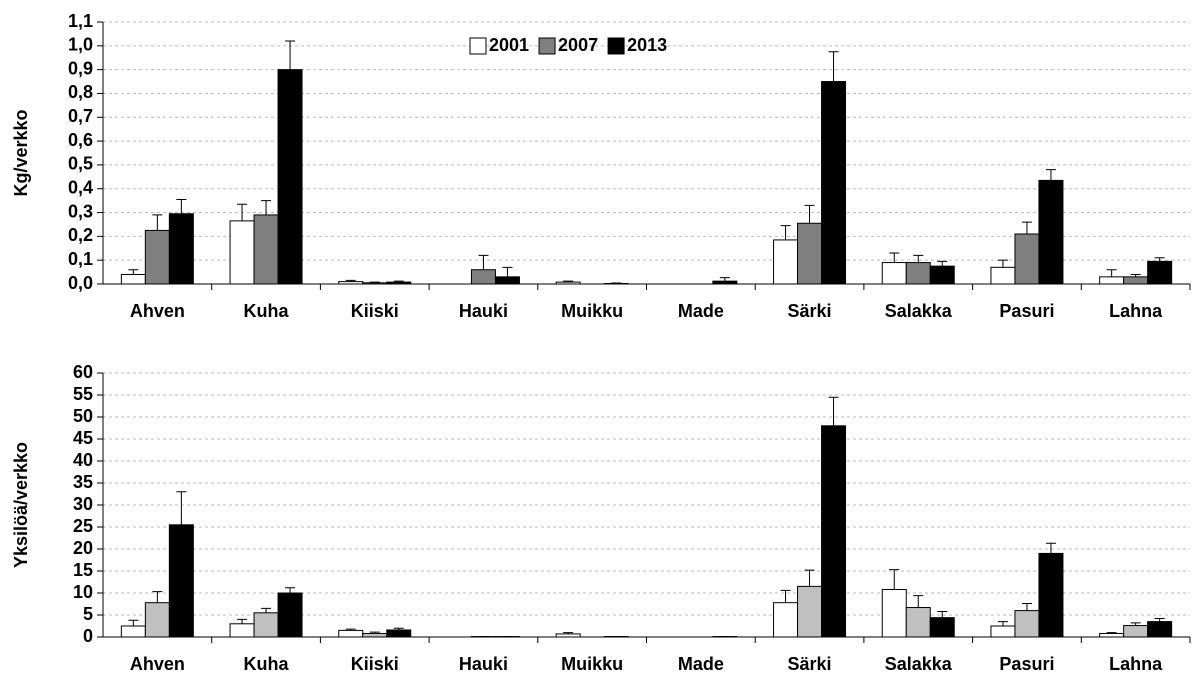  What do you see at coordinates (810, 664) in the screenshot?
I see `x-tick-label: Särki` at bounding box center [810, 664].